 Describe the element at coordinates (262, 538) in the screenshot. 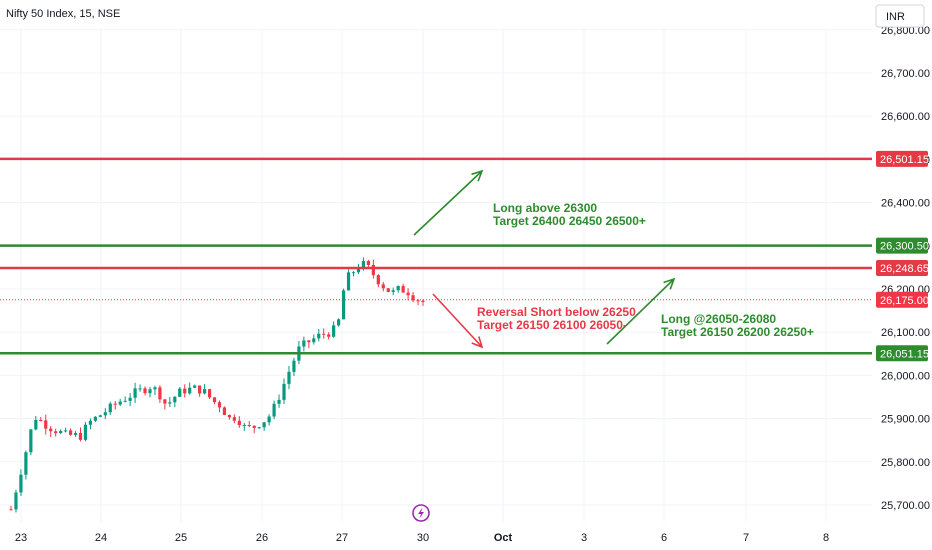

I see `x-tick-label: 26` at that location.